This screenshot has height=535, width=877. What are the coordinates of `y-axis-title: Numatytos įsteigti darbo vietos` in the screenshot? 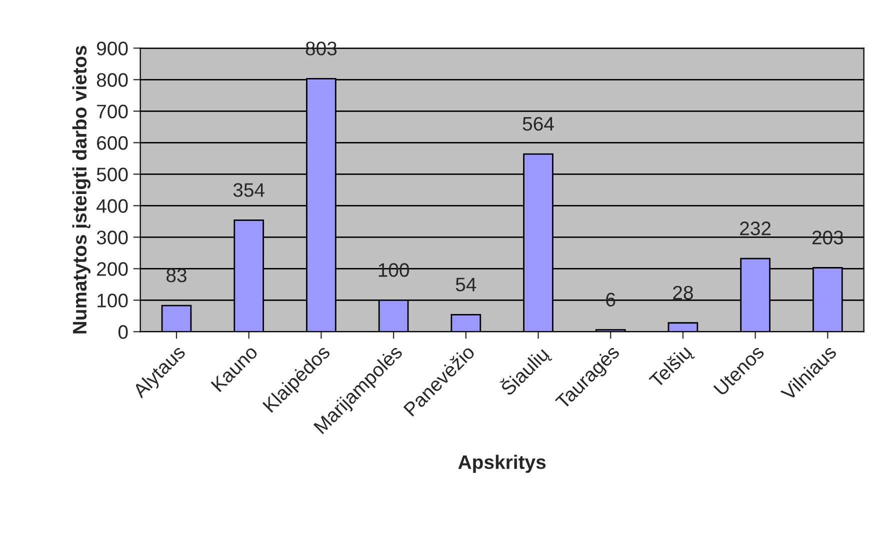 It's located at (81, 190).